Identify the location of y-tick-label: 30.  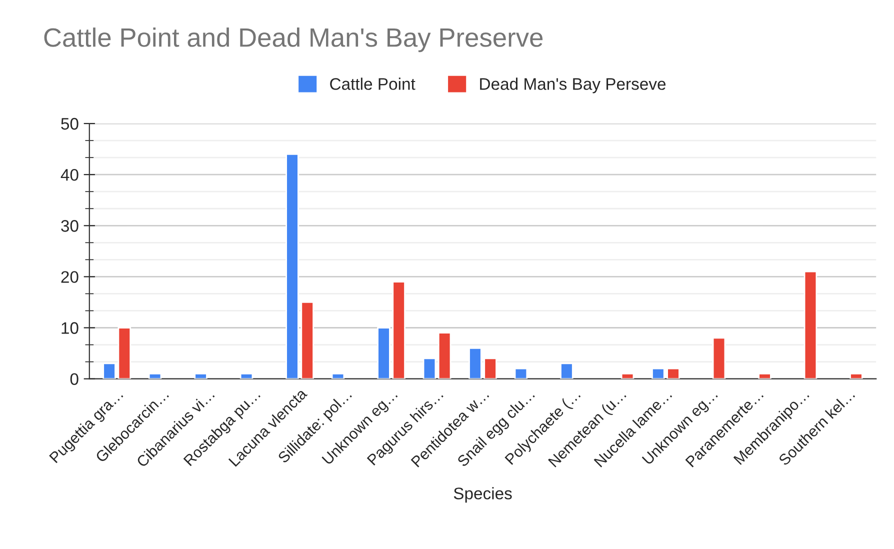
(69, 226).